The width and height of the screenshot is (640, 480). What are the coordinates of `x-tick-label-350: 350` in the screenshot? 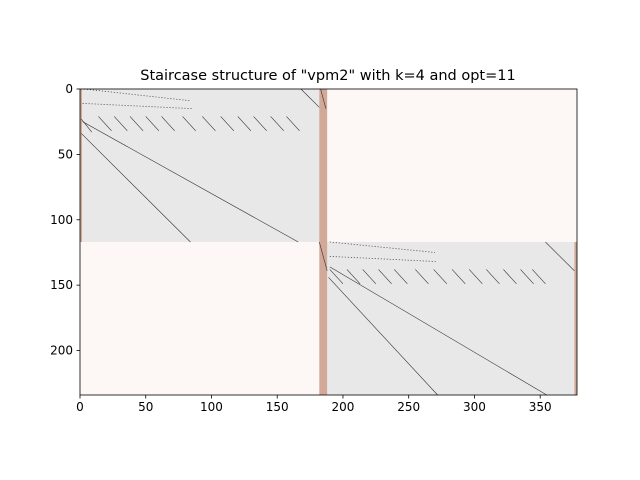 It's located at (540, 407).